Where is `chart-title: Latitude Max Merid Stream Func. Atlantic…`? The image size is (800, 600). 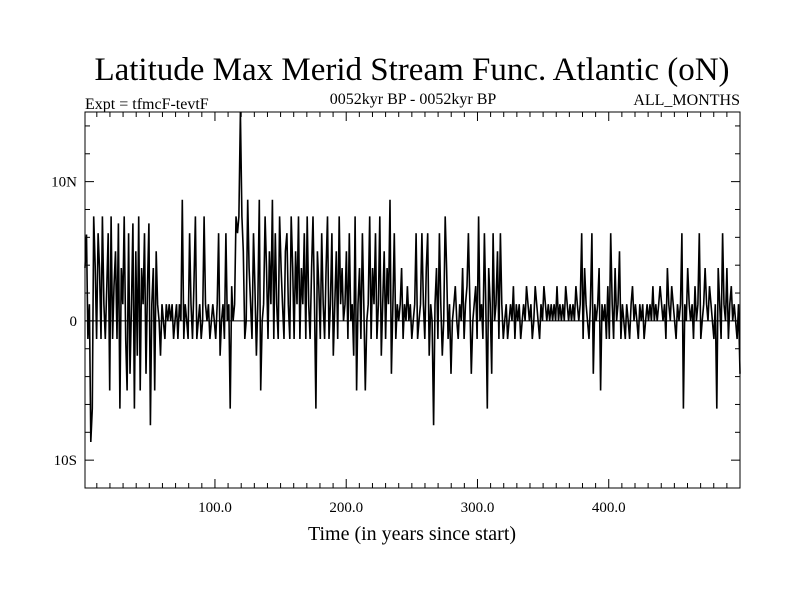
chart-title: Latitude Max Merid Stream Func. Atlantic… is located at coordinates (411, 70).